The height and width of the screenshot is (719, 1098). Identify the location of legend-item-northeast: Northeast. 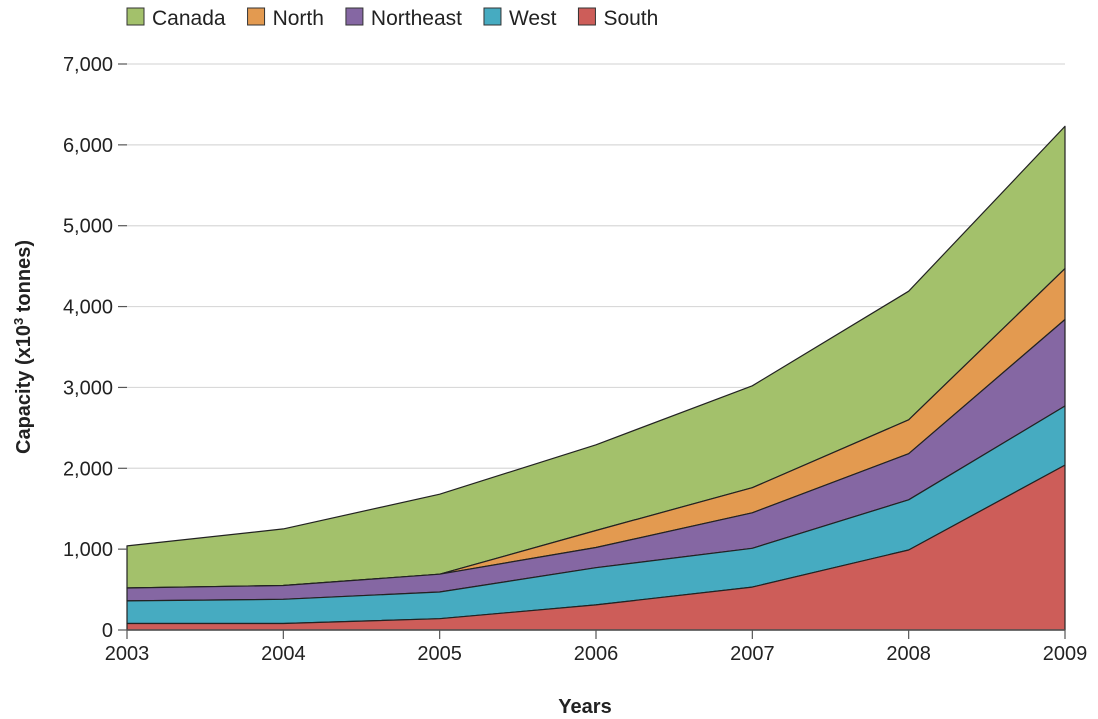
(403, 18).